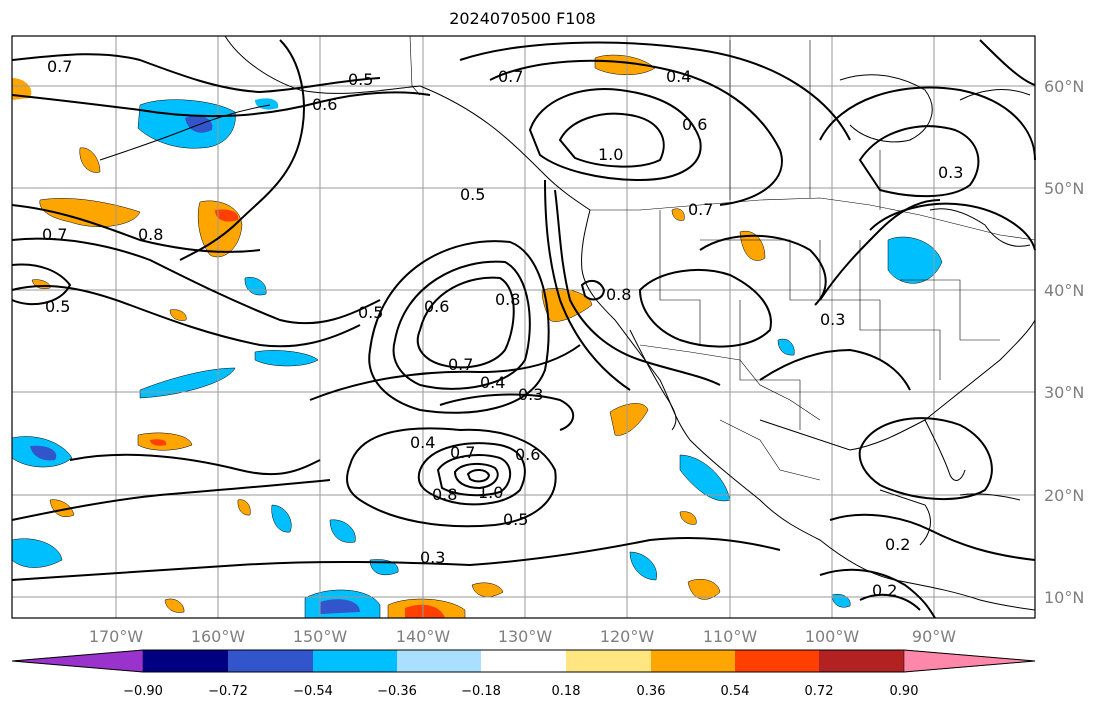  What do you see at coordinates (1064, 597) in the screenshot?
I see `lat-tick-label: 10°N` at bounding box center [1064, 597].